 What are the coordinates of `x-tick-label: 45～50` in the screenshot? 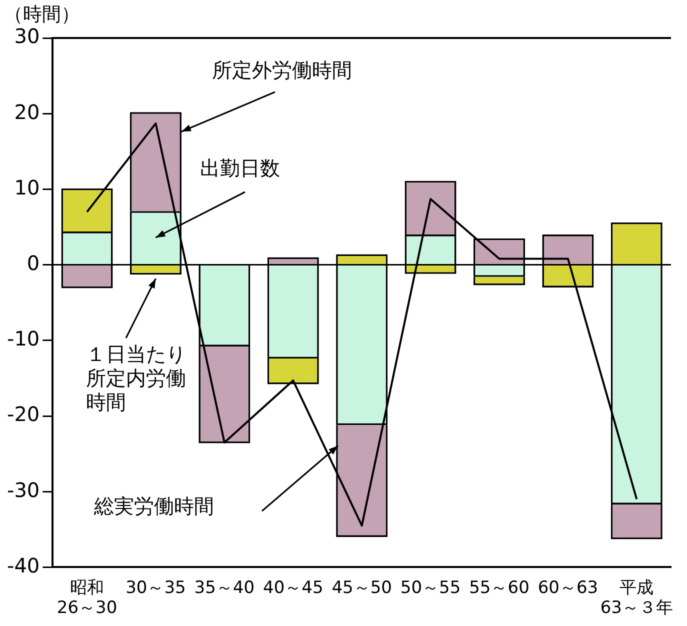 It's located at (362, 588).